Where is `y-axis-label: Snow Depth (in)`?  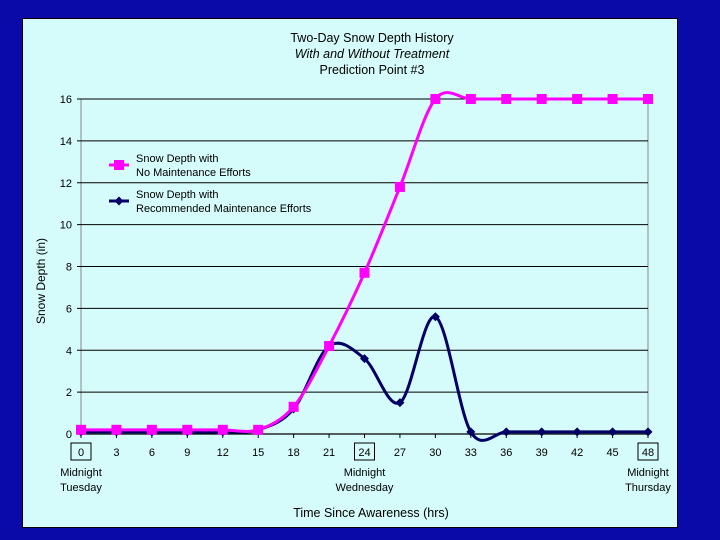 y-axis-label: Snow Depth (in) is located at coordinates (41, 281).